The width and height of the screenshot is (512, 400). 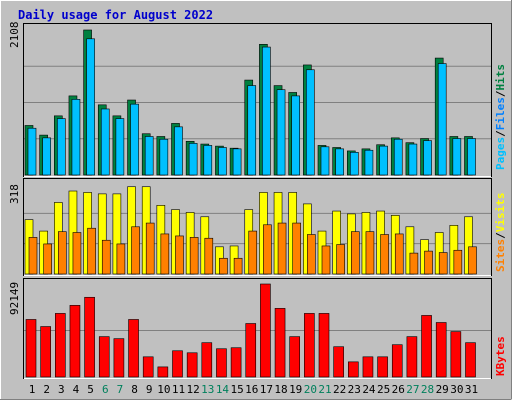 What do you see at coordinates (149, 389) in the screenshot?
I see `day-label-9: 9` at bounding box center [149, 389].